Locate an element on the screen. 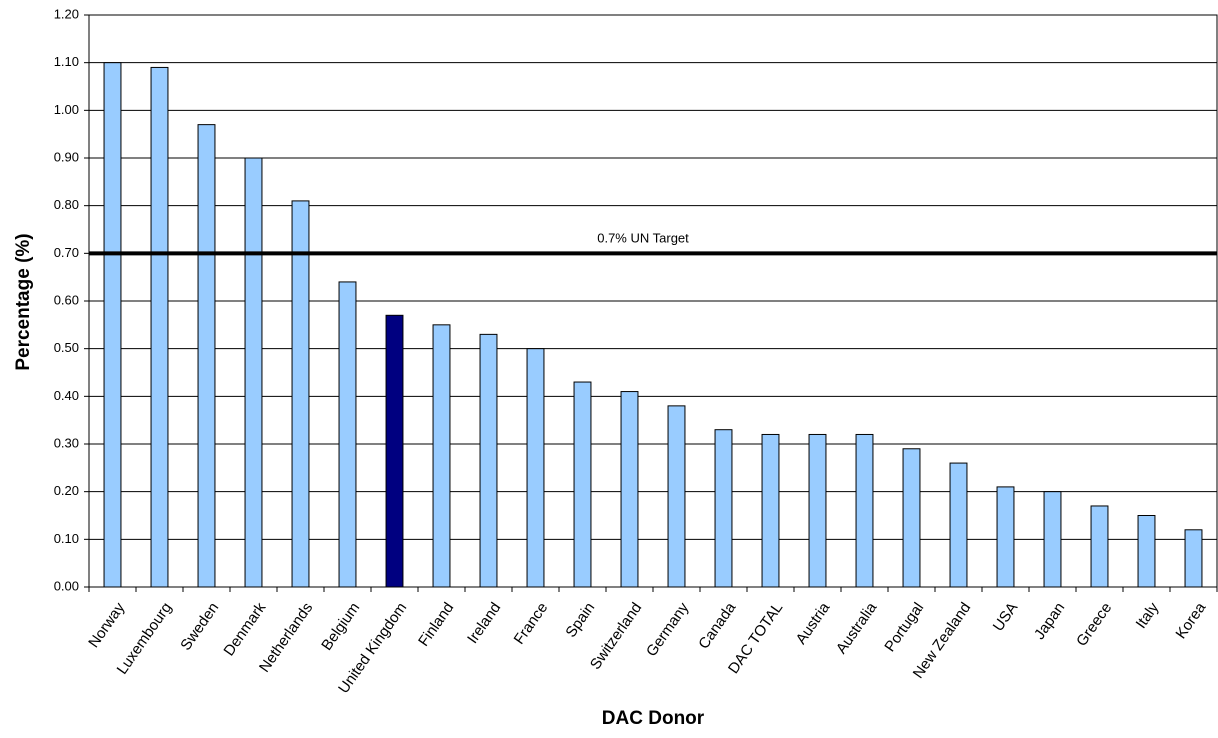 Image resolution: width=1218 pixels, height=738 pixels. x-tick-label: Sweden is located at coordinates (199, 627).